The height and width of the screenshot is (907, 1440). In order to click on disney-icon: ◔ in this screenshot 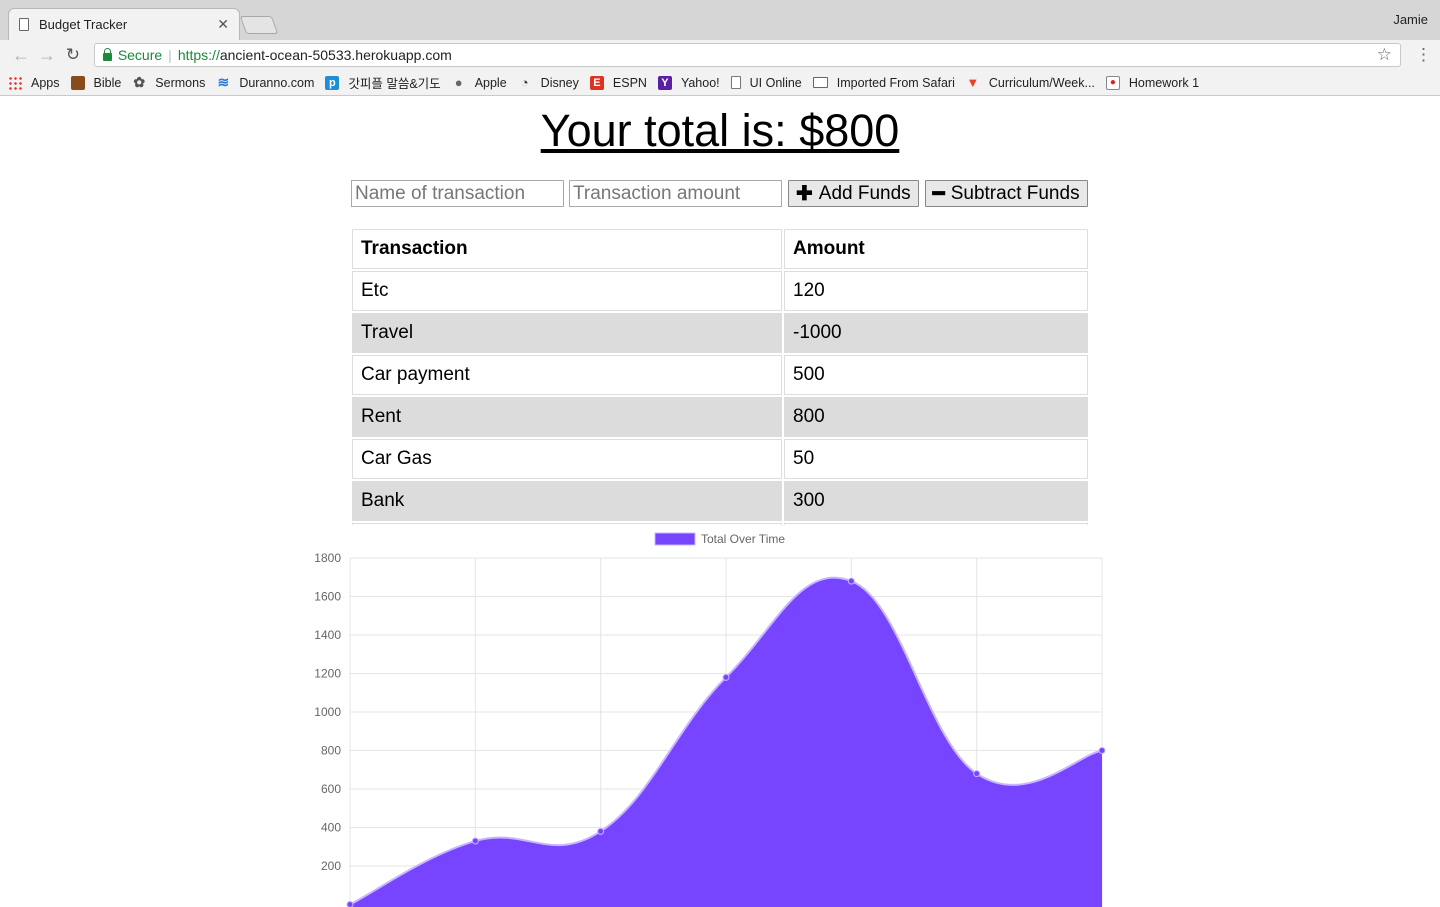, I will do `click(525, 83)`.